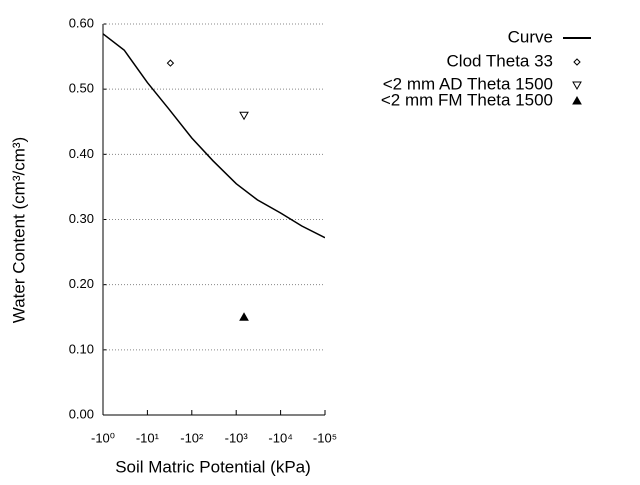  What do you see at coordinates (467, 99) in the screenshot?
I see `legend-label: <2 mm FM Theta 1500` at bounding box center [467, 99].